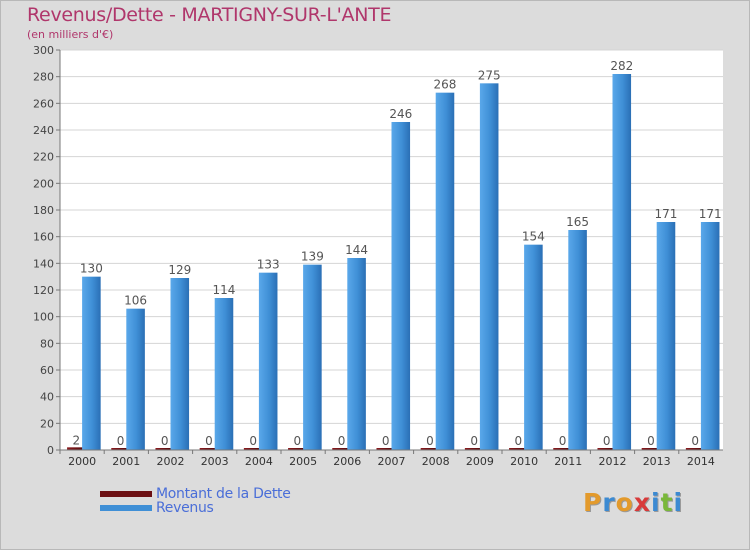 The width and height of the screenshot is (750, 550). Describe the element at coordinates (43, 50) in the screenshot. I see `y-tick-label: 300` at that location.